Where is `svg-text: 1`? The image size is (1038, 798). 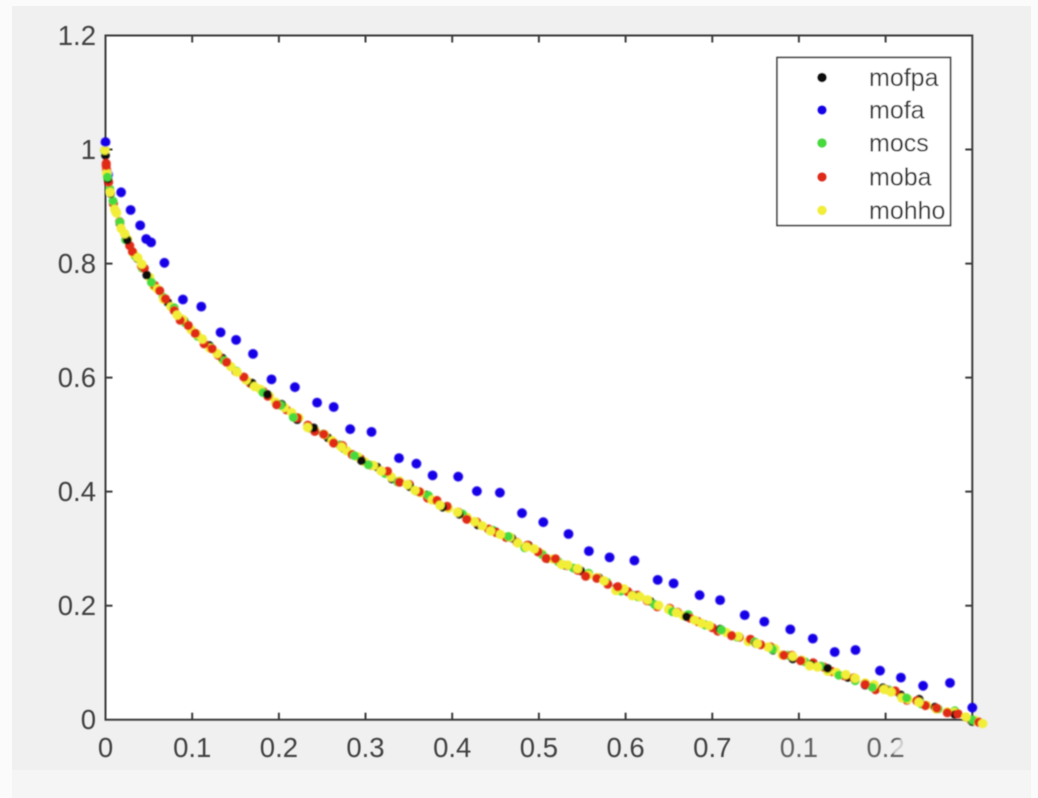 svg-text: 1 is located at coordinates (88, 149).